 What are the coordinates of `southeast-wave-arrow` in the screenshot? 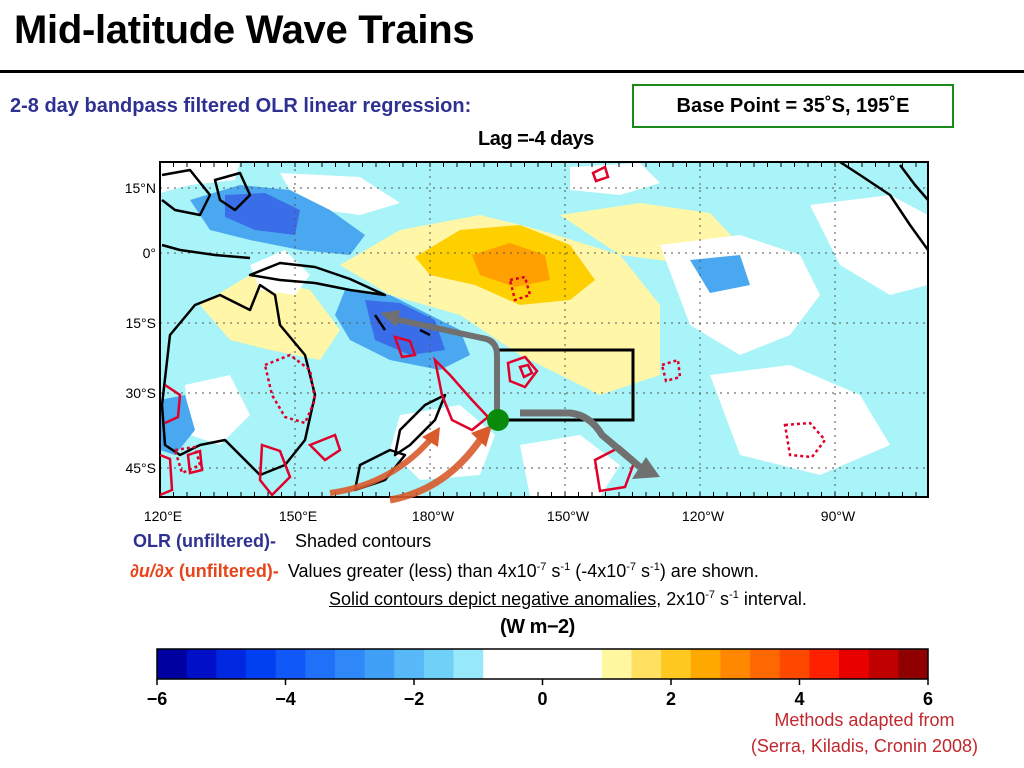 It's located at (581, 439).